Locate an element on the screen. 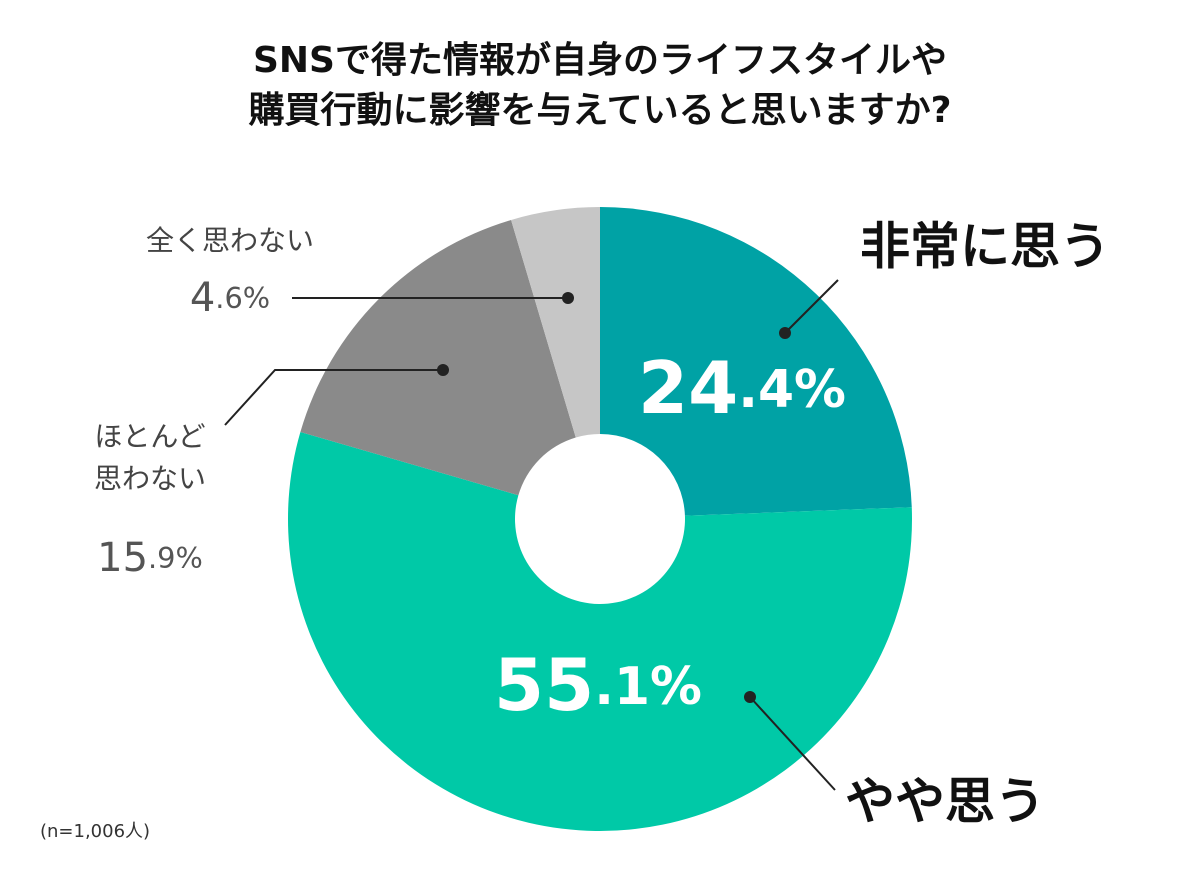  category-label: 非常に思う is located at coordinates (985, 247).